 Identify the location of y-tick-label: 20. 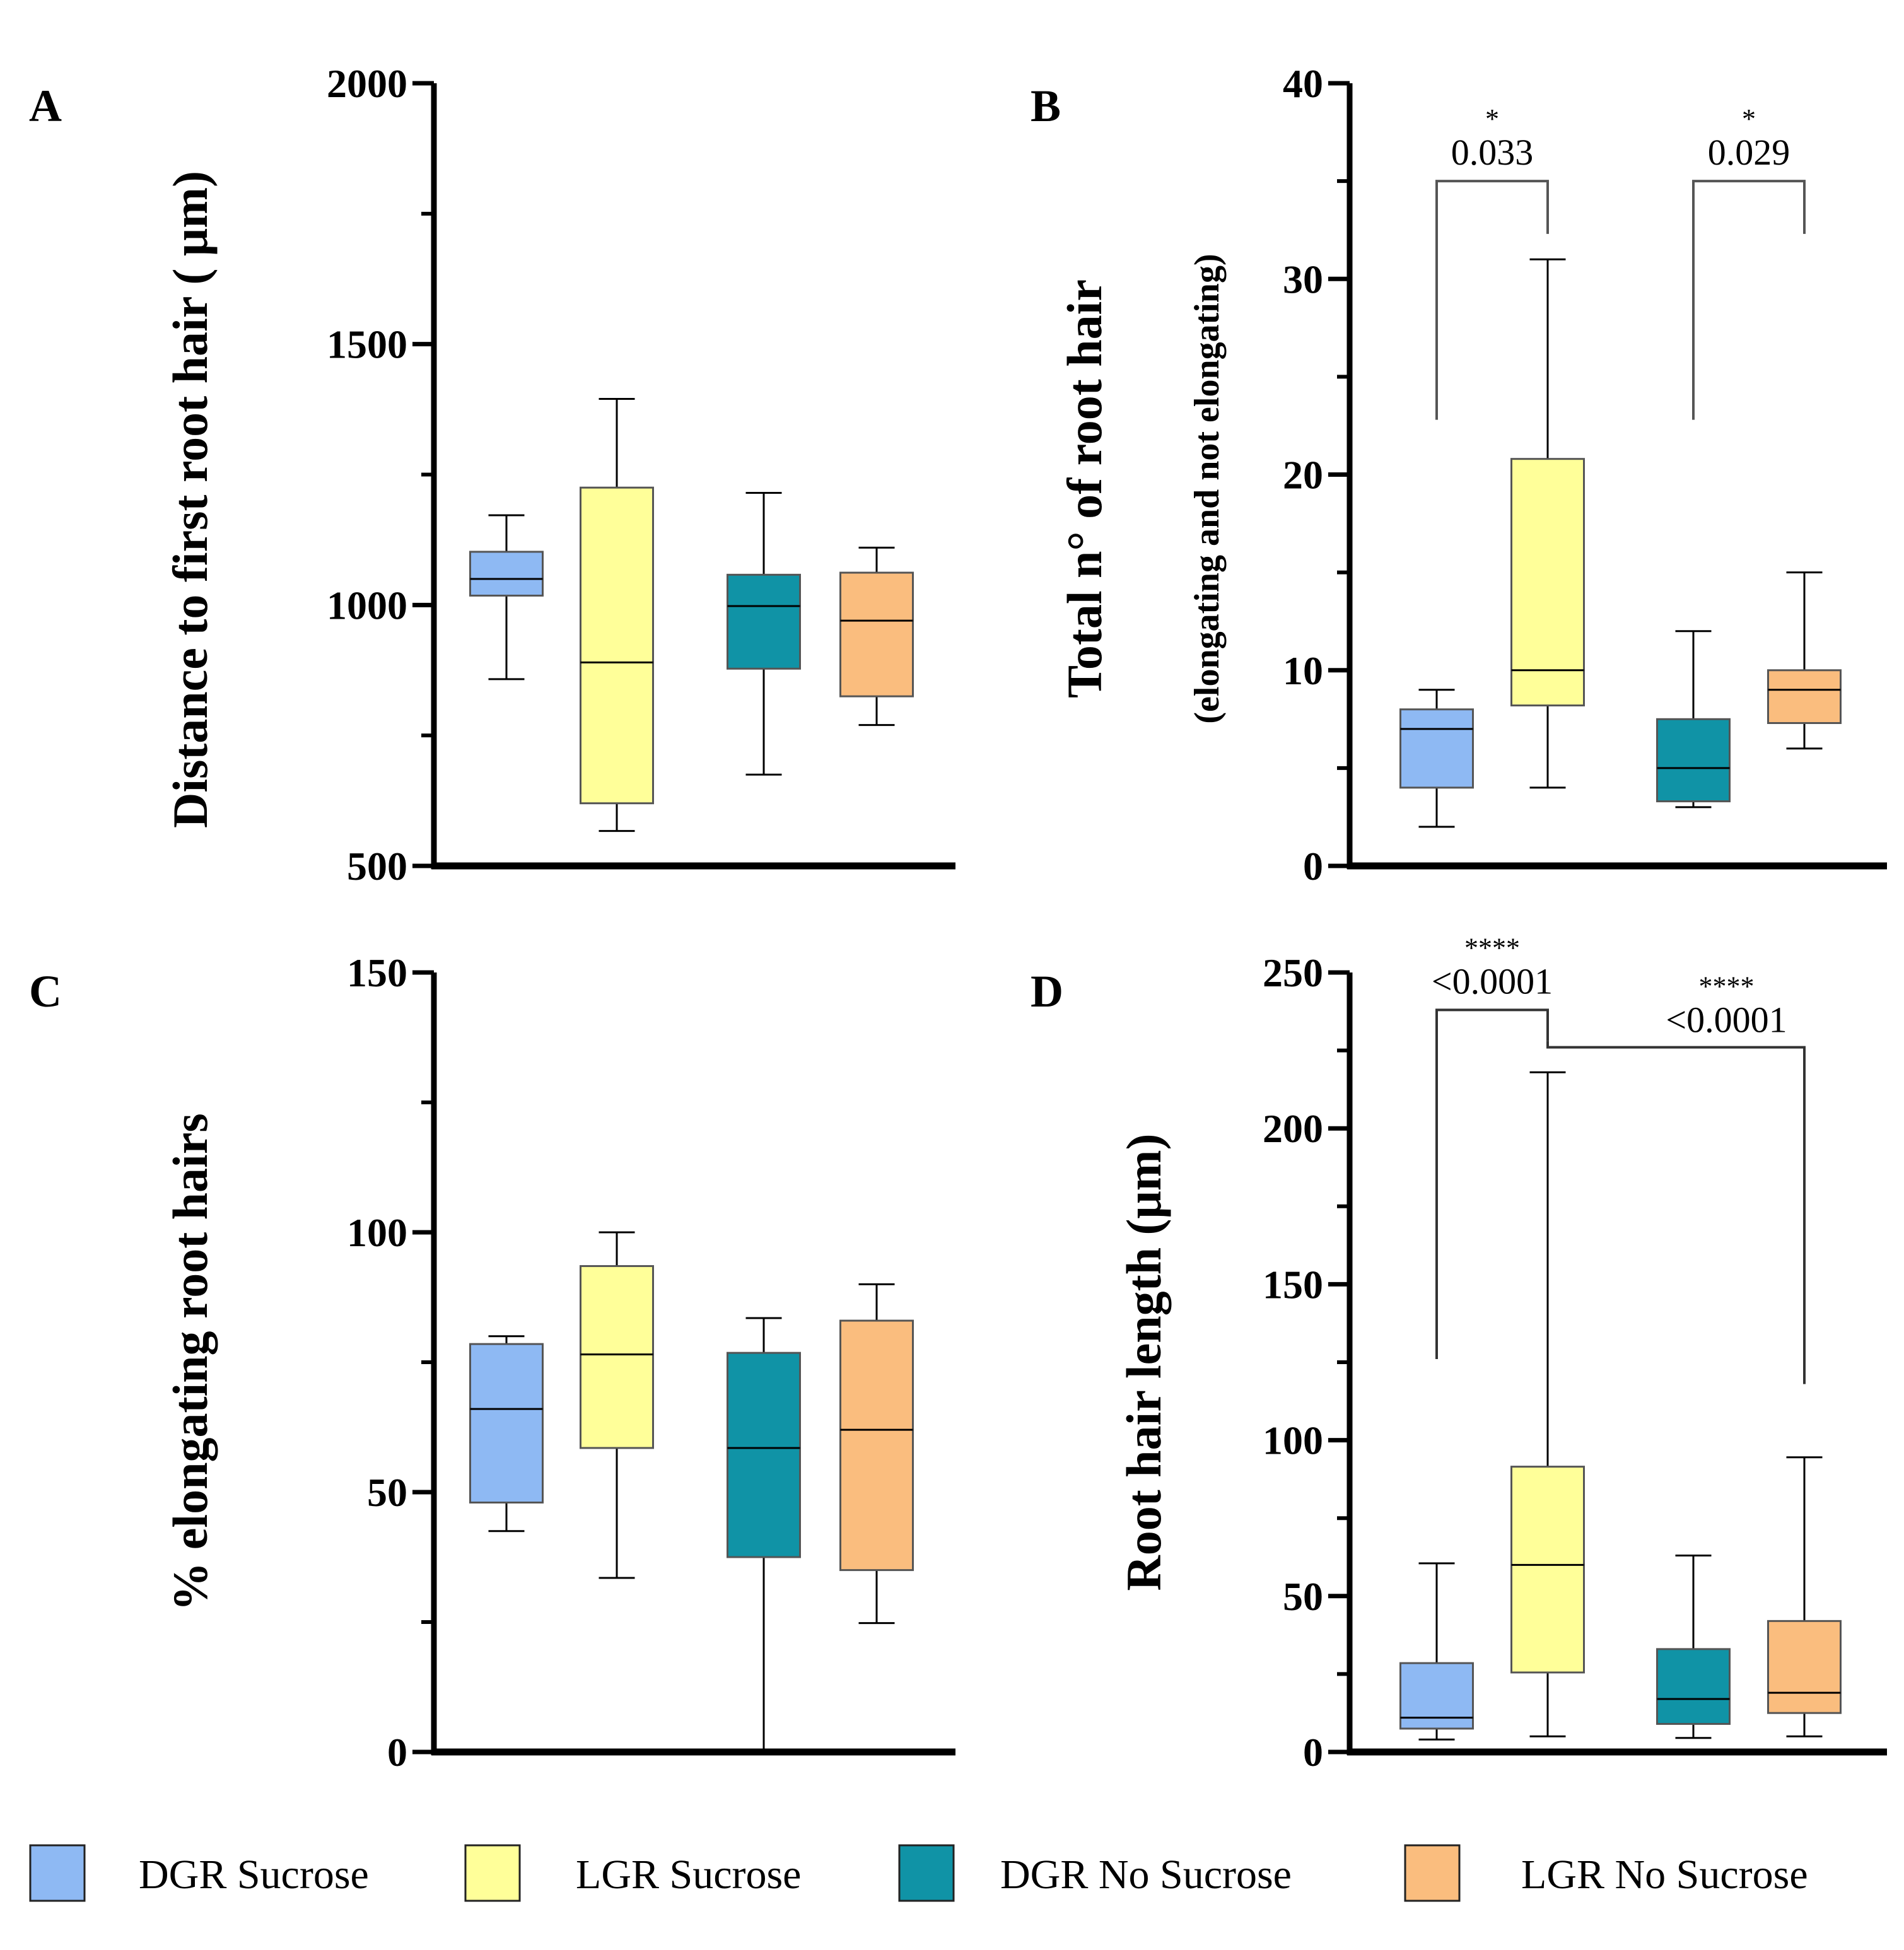
(1303, 475).